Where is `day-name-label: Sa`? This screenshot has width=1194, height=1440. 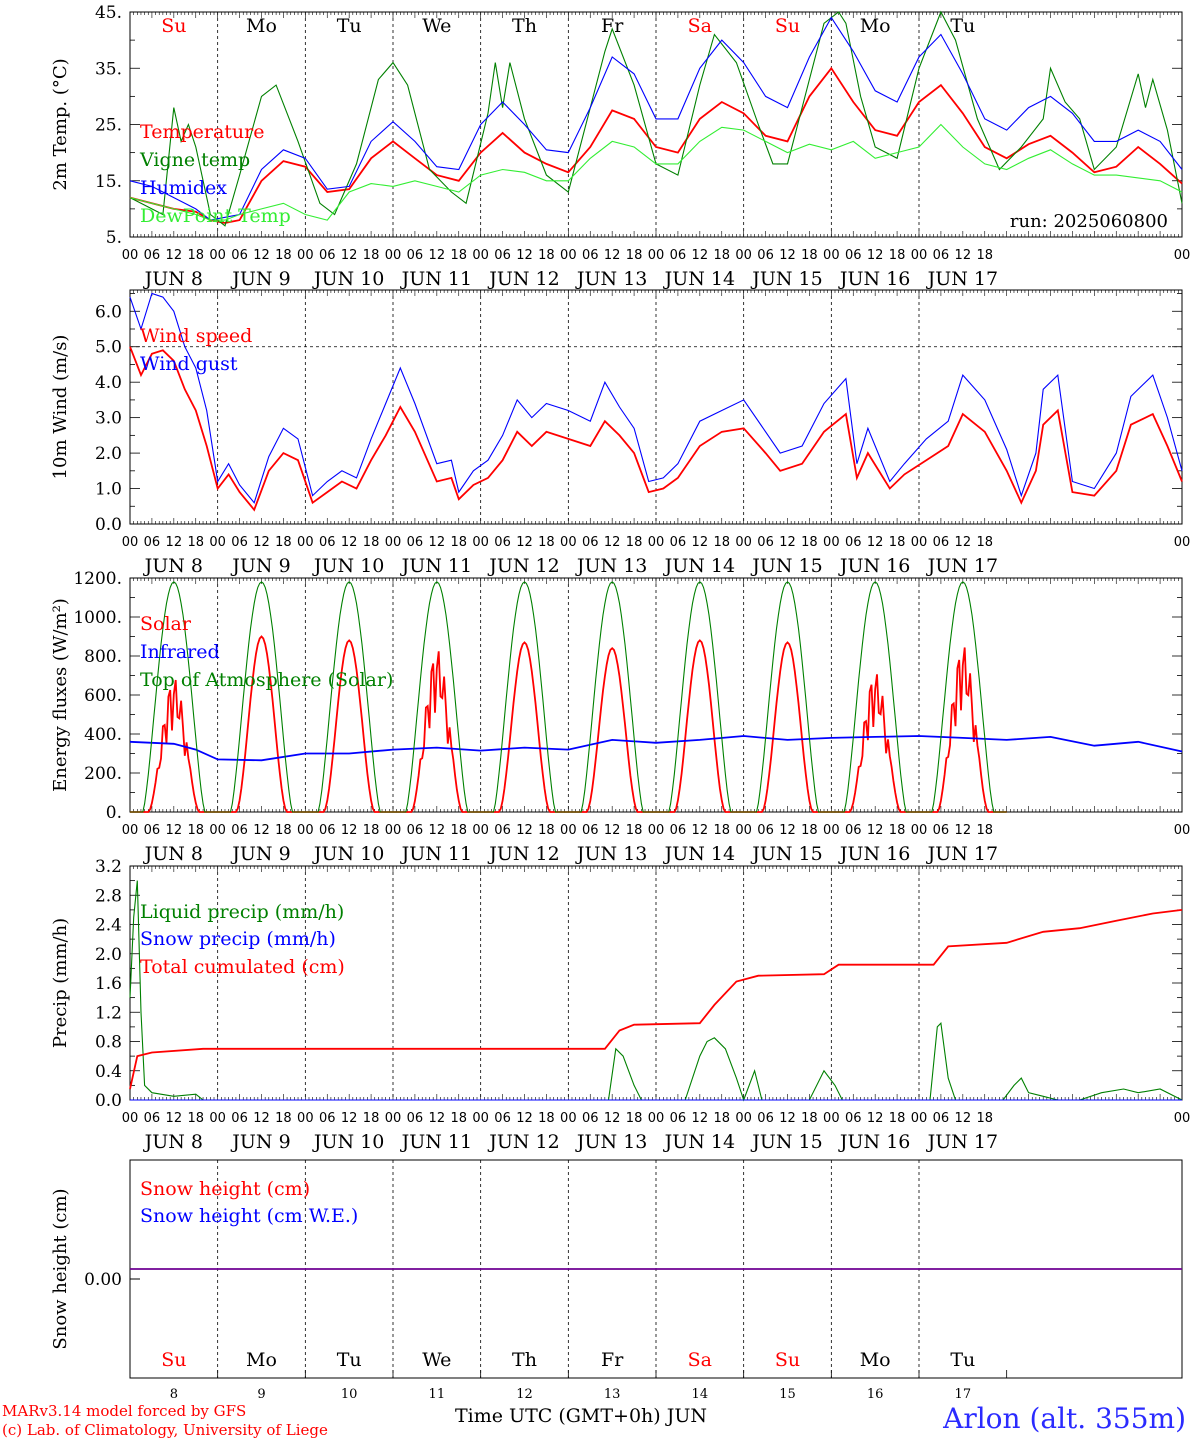
day-name-label: Sa is located at coordinates (700, 1360).